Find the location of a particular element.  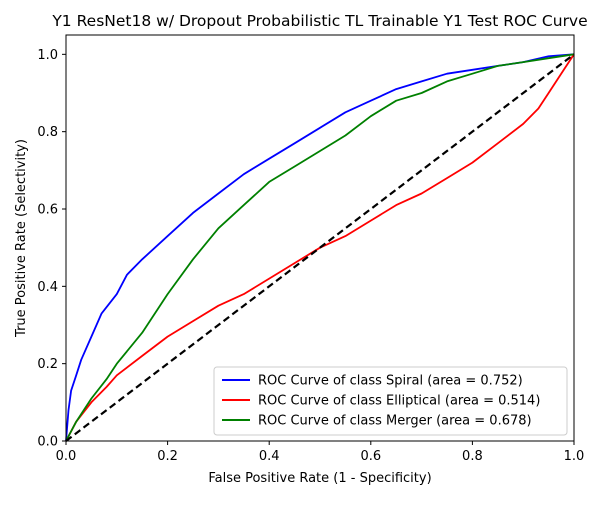

x-tick-label: 0.2 is located at coordinates (167, 456).